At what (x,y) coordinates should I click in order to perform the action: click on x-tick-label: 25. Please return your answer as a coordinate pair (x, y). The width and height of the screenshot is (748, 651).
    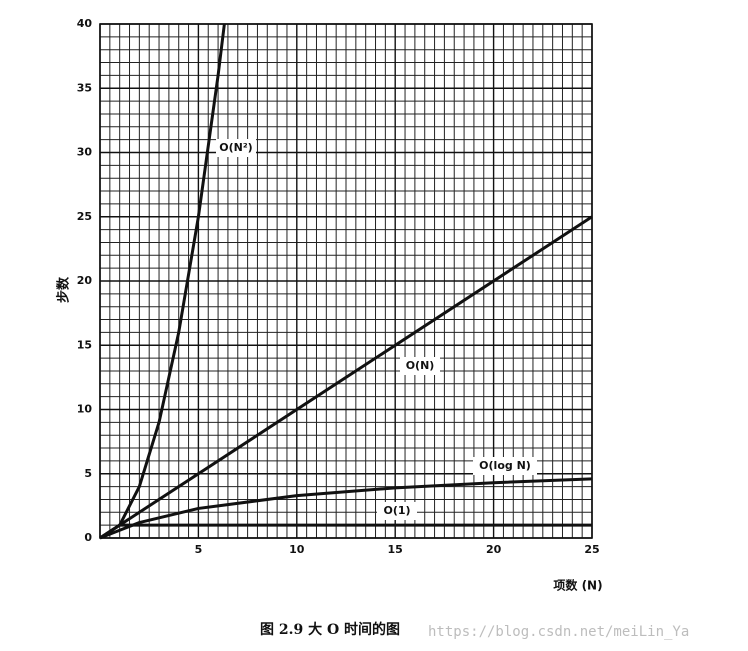
    Looking at the image, I should click on (591, 549).